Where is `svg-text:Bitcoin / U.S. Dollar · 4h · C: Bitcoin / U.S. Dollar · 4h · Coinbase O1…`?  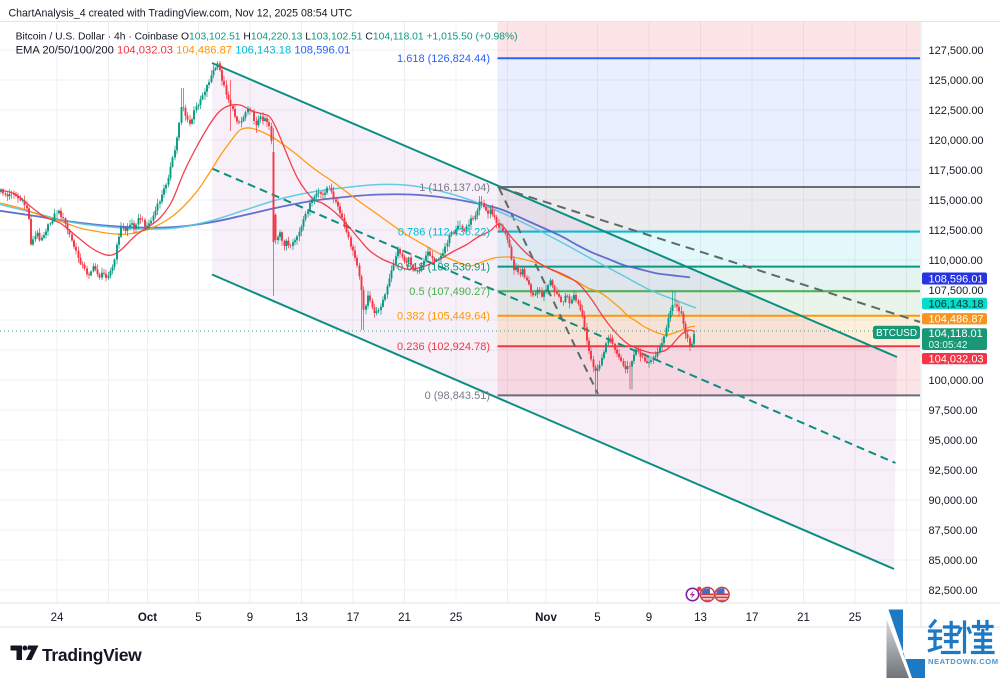 svg-text:Bitcoin / U.S. Dollar · 4h · C: Bitcoin / U.S. Dollar · 4h · Coinbase O1… is located at coordinates (267, 37).